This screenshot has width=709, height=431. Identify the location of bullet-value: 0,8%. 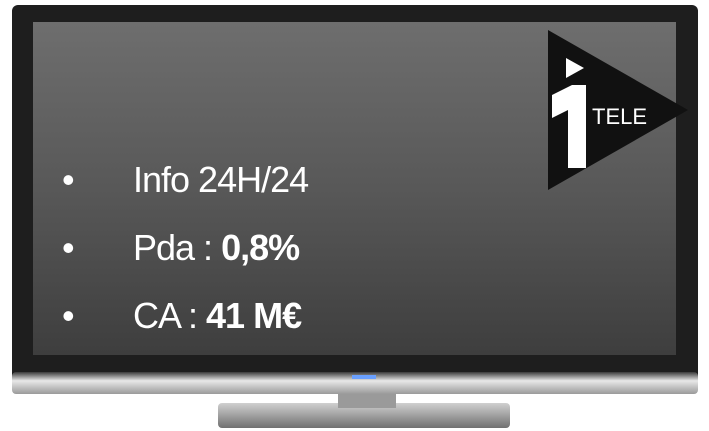
(260, 247).